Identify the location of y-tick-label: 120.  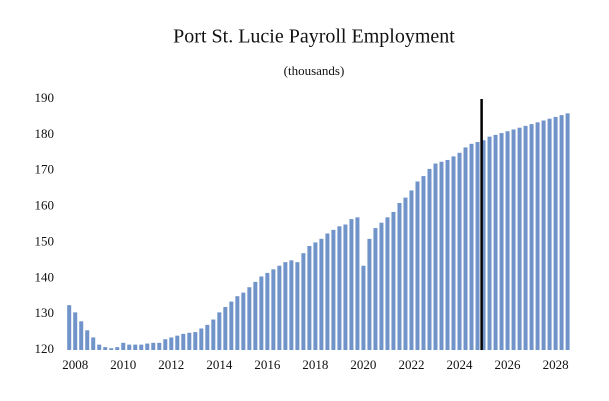
(45, 348).